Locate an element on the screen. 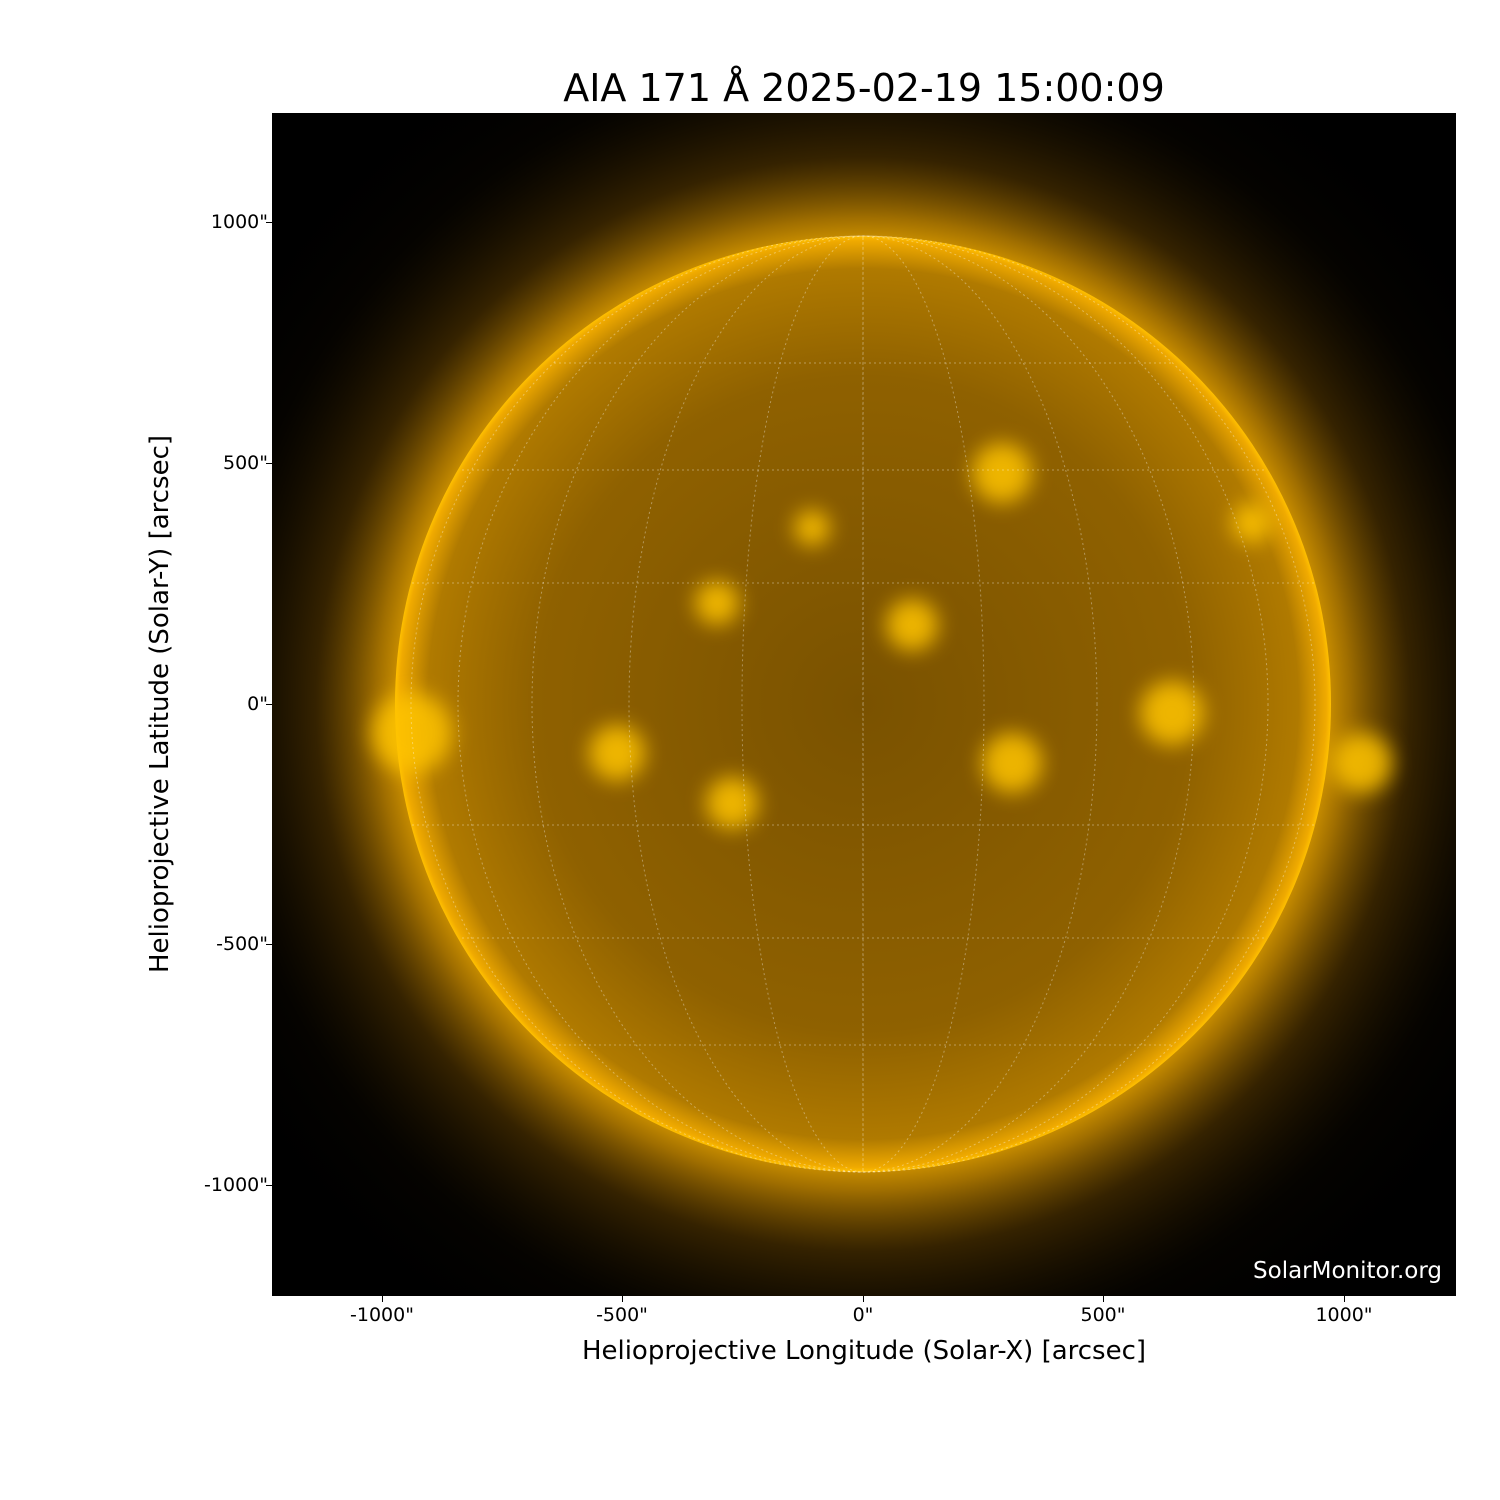 The width and height of the screenshot is (1500, 1500). y-tick-label: 0" is located at coordinates (257, 704).